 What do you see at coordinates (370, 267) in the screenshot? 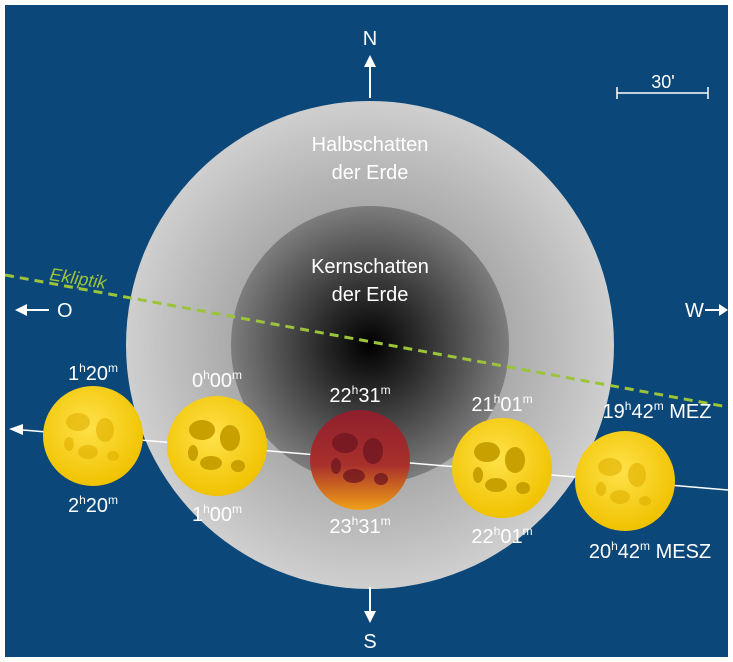
I see `umbra-label-line1: Kernschatten` at bounding box center [370, 267].